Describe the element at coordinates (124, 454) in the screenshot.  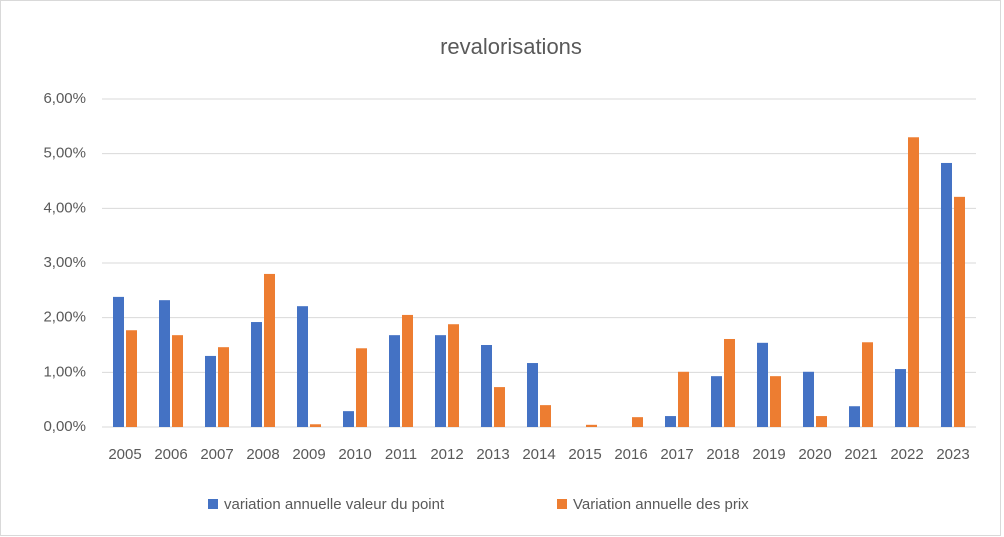
I see `x-tick-label: 2005` at that location.